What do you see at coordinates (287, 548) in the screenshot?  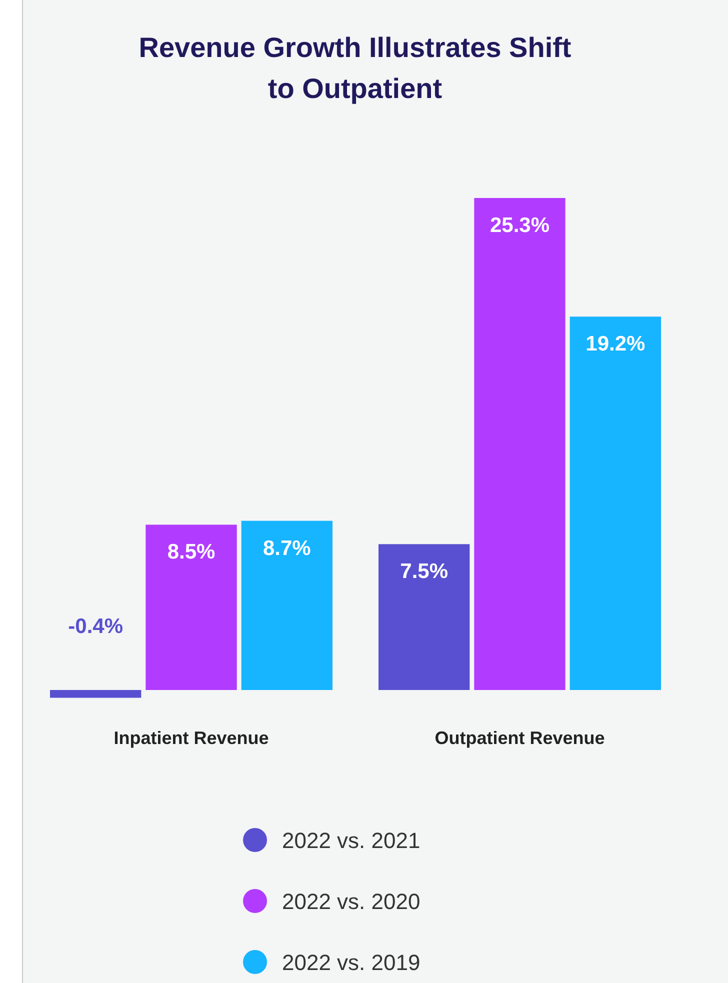 I see `data-label: 8.7%` at bounding box center [287, 548].